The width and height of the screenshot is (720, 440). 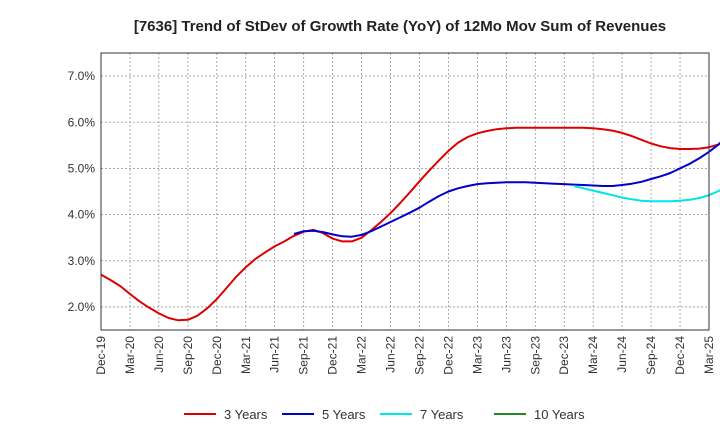 I want to click on x-tick-label: Mar-21, so click(x=246, y=355).